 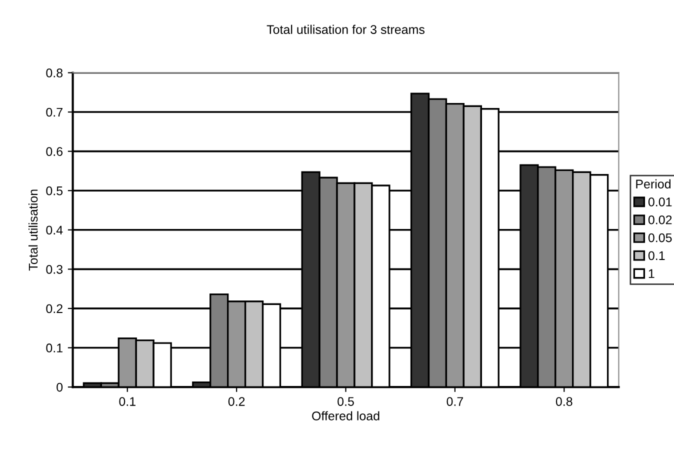 What do you see at coordinates (346, 401) in the screenshot?
I see `x-tick-label: 0.5` at bounding box center [346, 401].